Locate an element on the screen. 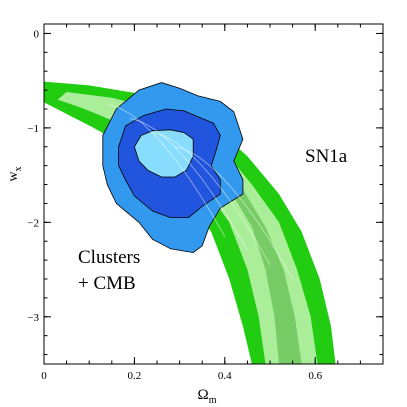 This screenshot has height=407, width=407. x-axis-title: Ωm is located at coordinates (207, 396).